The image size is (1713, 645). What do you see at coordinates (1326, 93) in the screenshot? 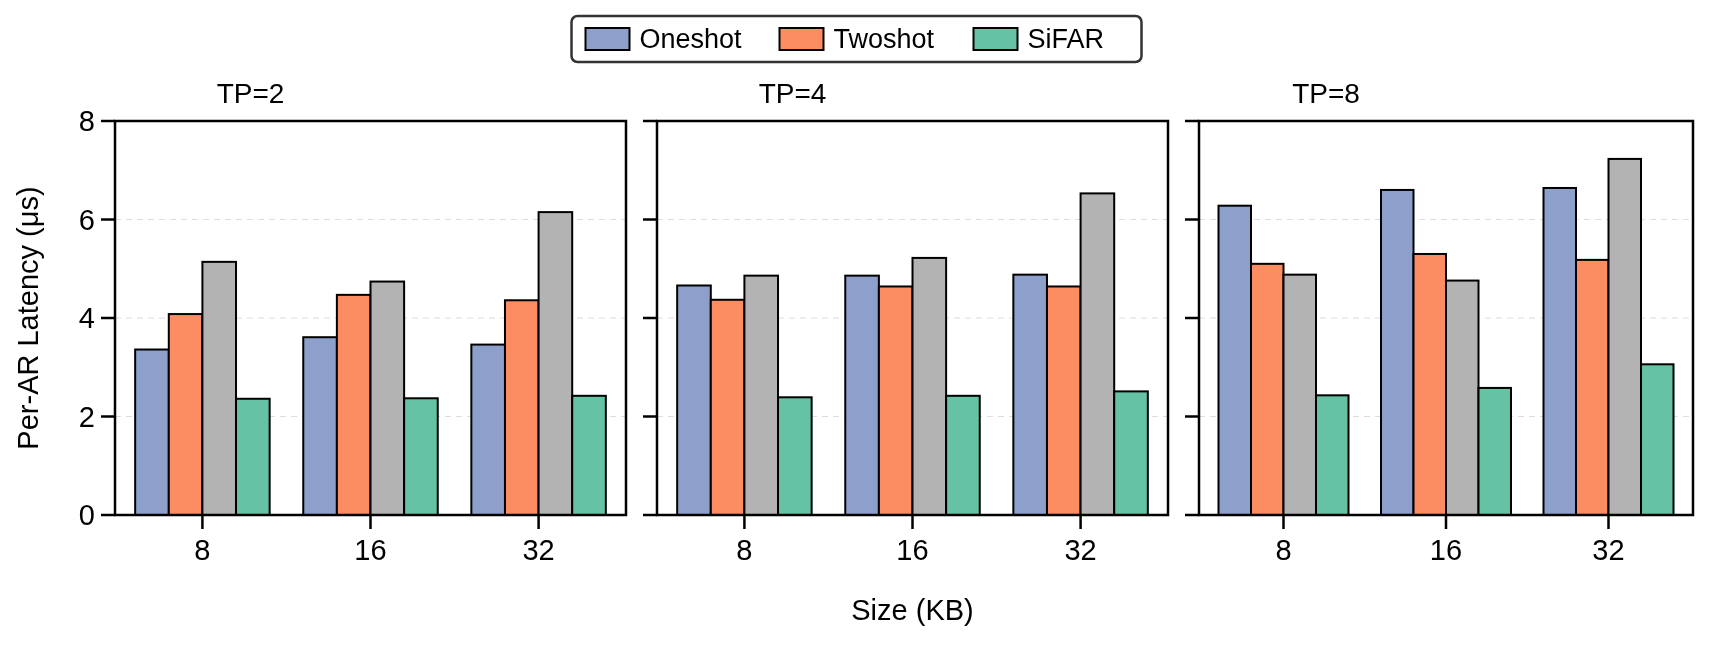
I see `chart-title: TP=8` at bounding box center [1326, 93].